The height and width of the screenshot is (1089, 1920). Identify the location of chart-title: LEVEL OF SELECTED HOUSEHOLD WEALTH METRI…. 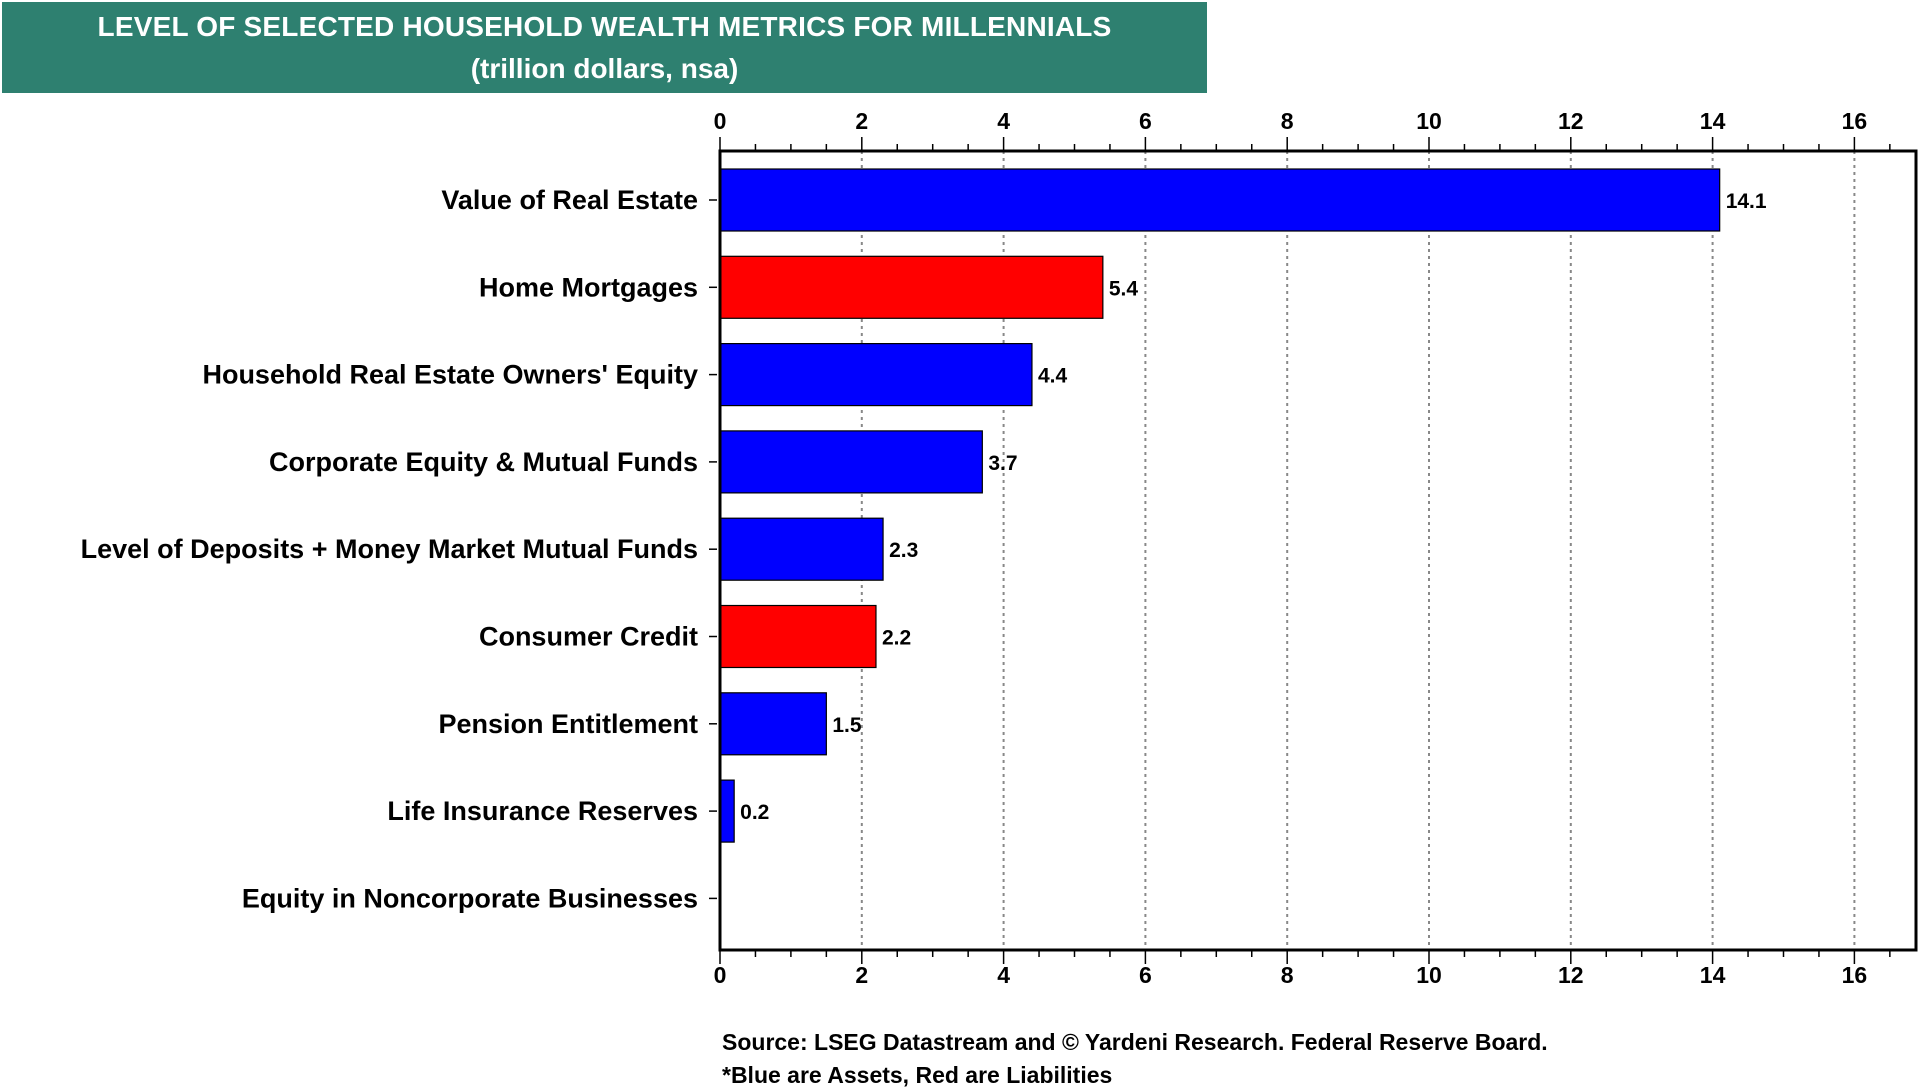
(604, 26).